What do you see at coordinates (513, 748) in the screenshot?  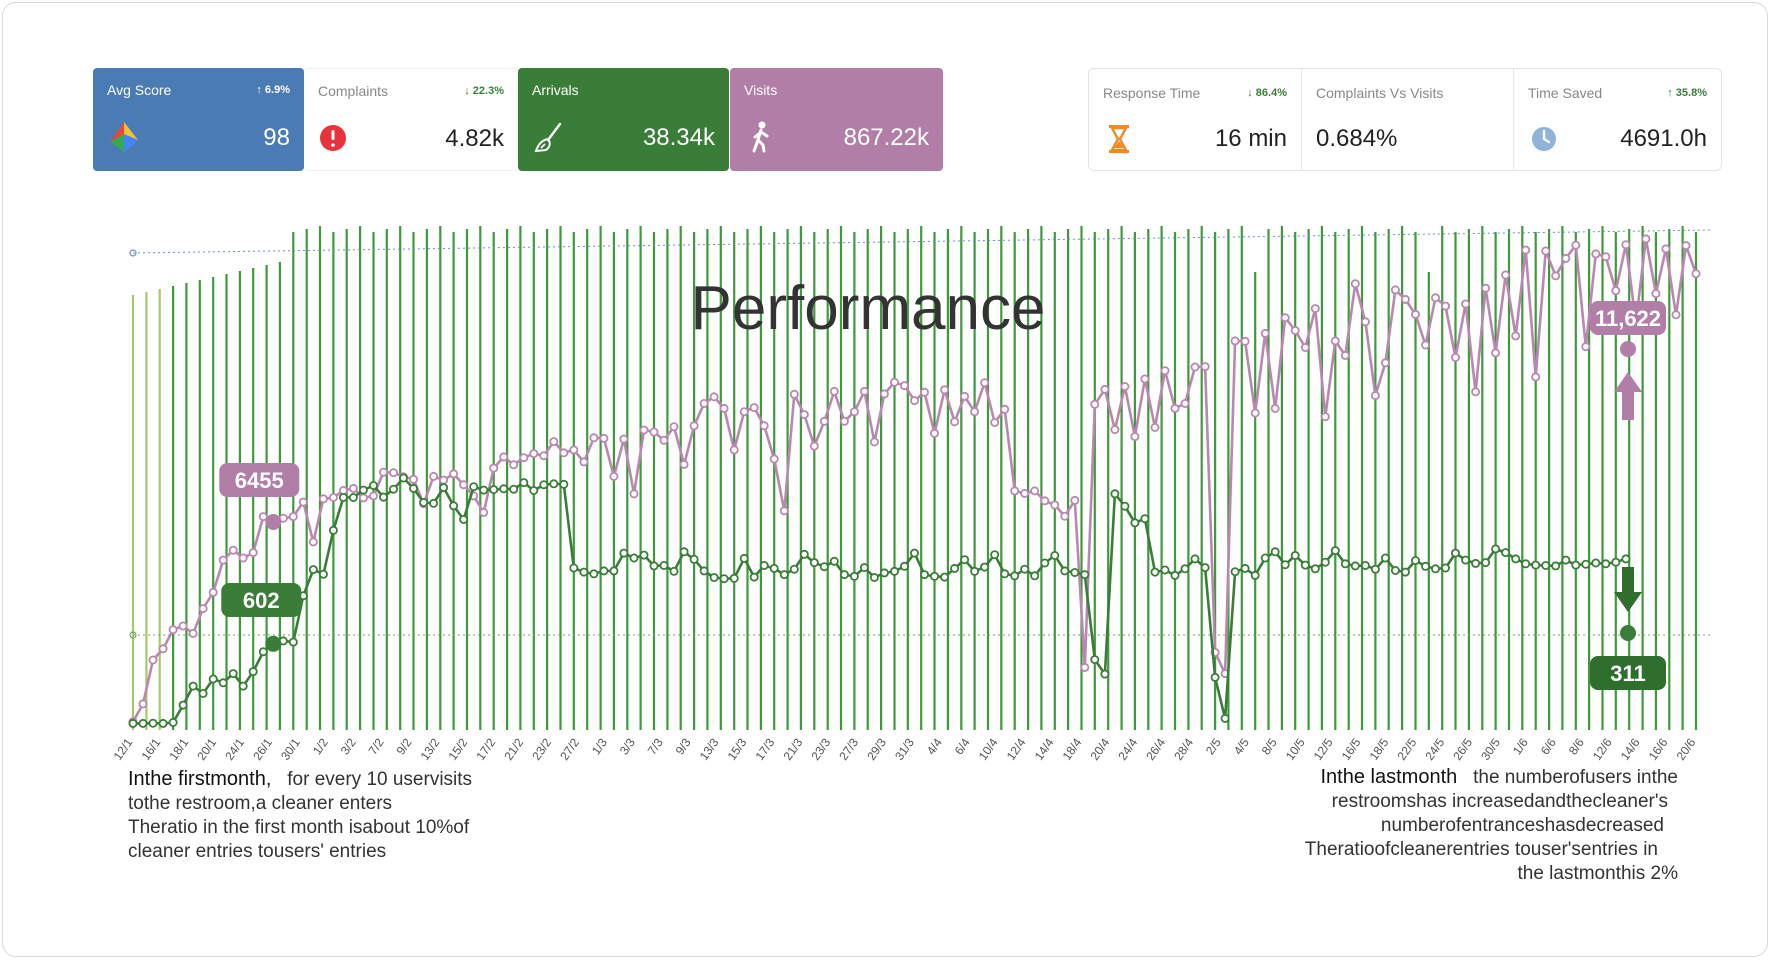 I see `x-tick-label: 21/2` at bounding box center [513, 748].